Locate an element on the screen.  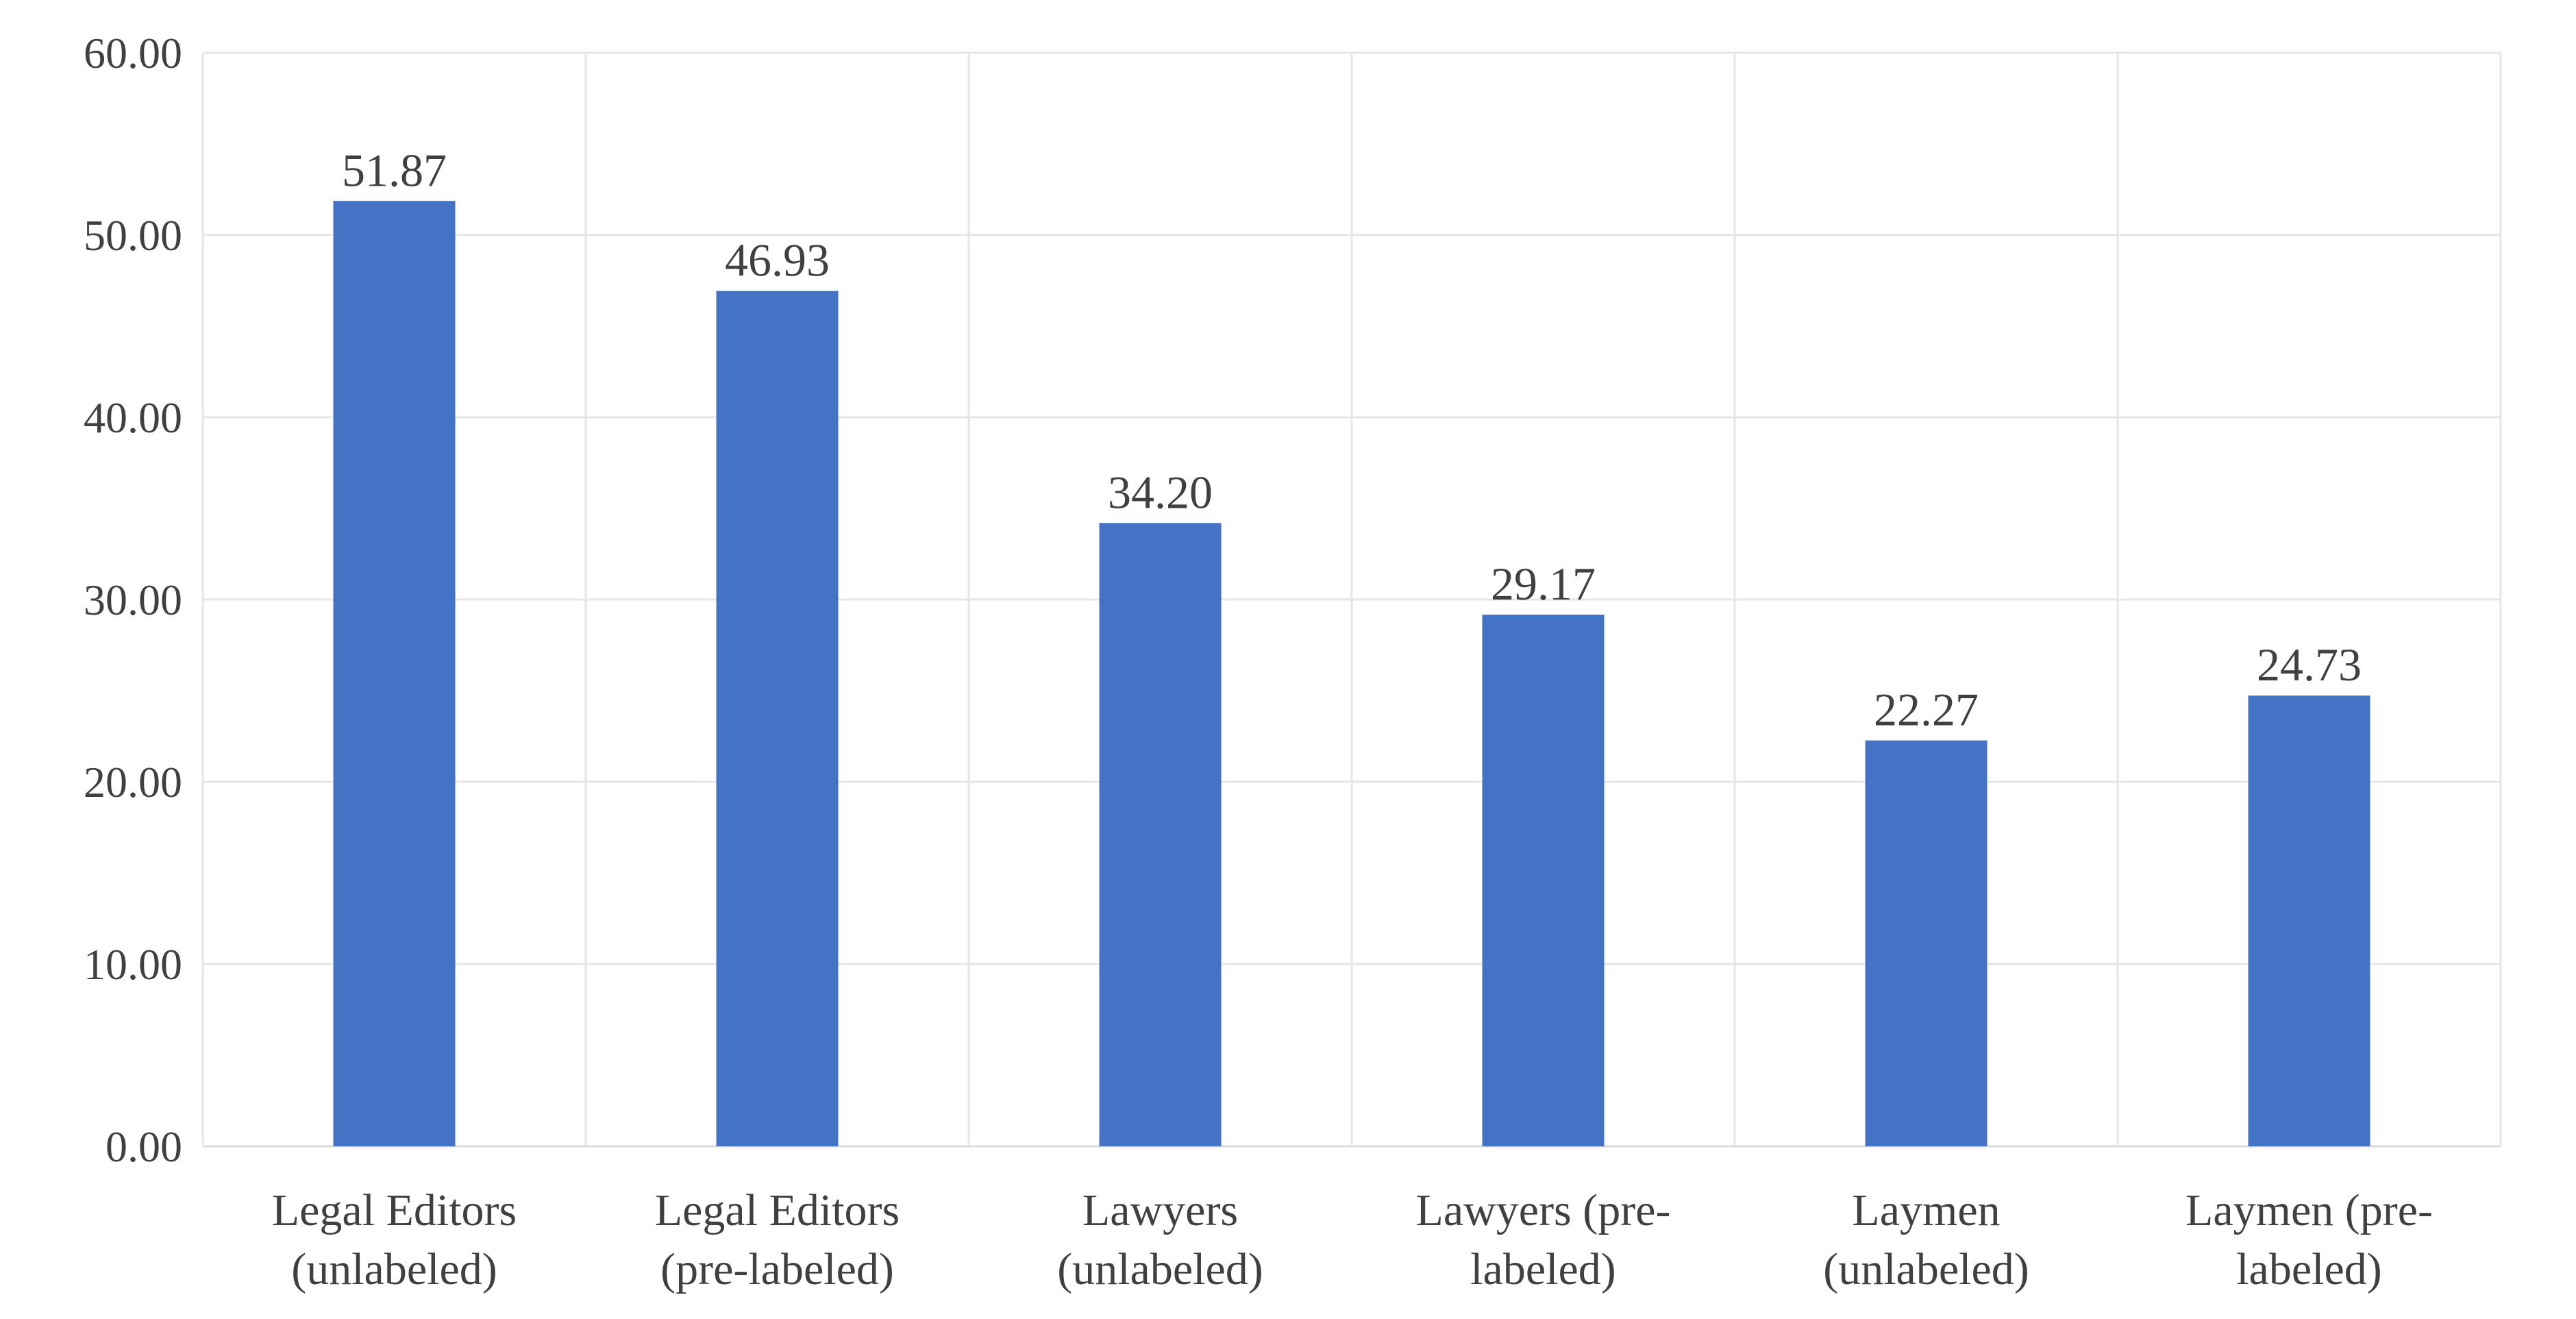
category-label: Lawyers is located at coordinates (1160, 1210).